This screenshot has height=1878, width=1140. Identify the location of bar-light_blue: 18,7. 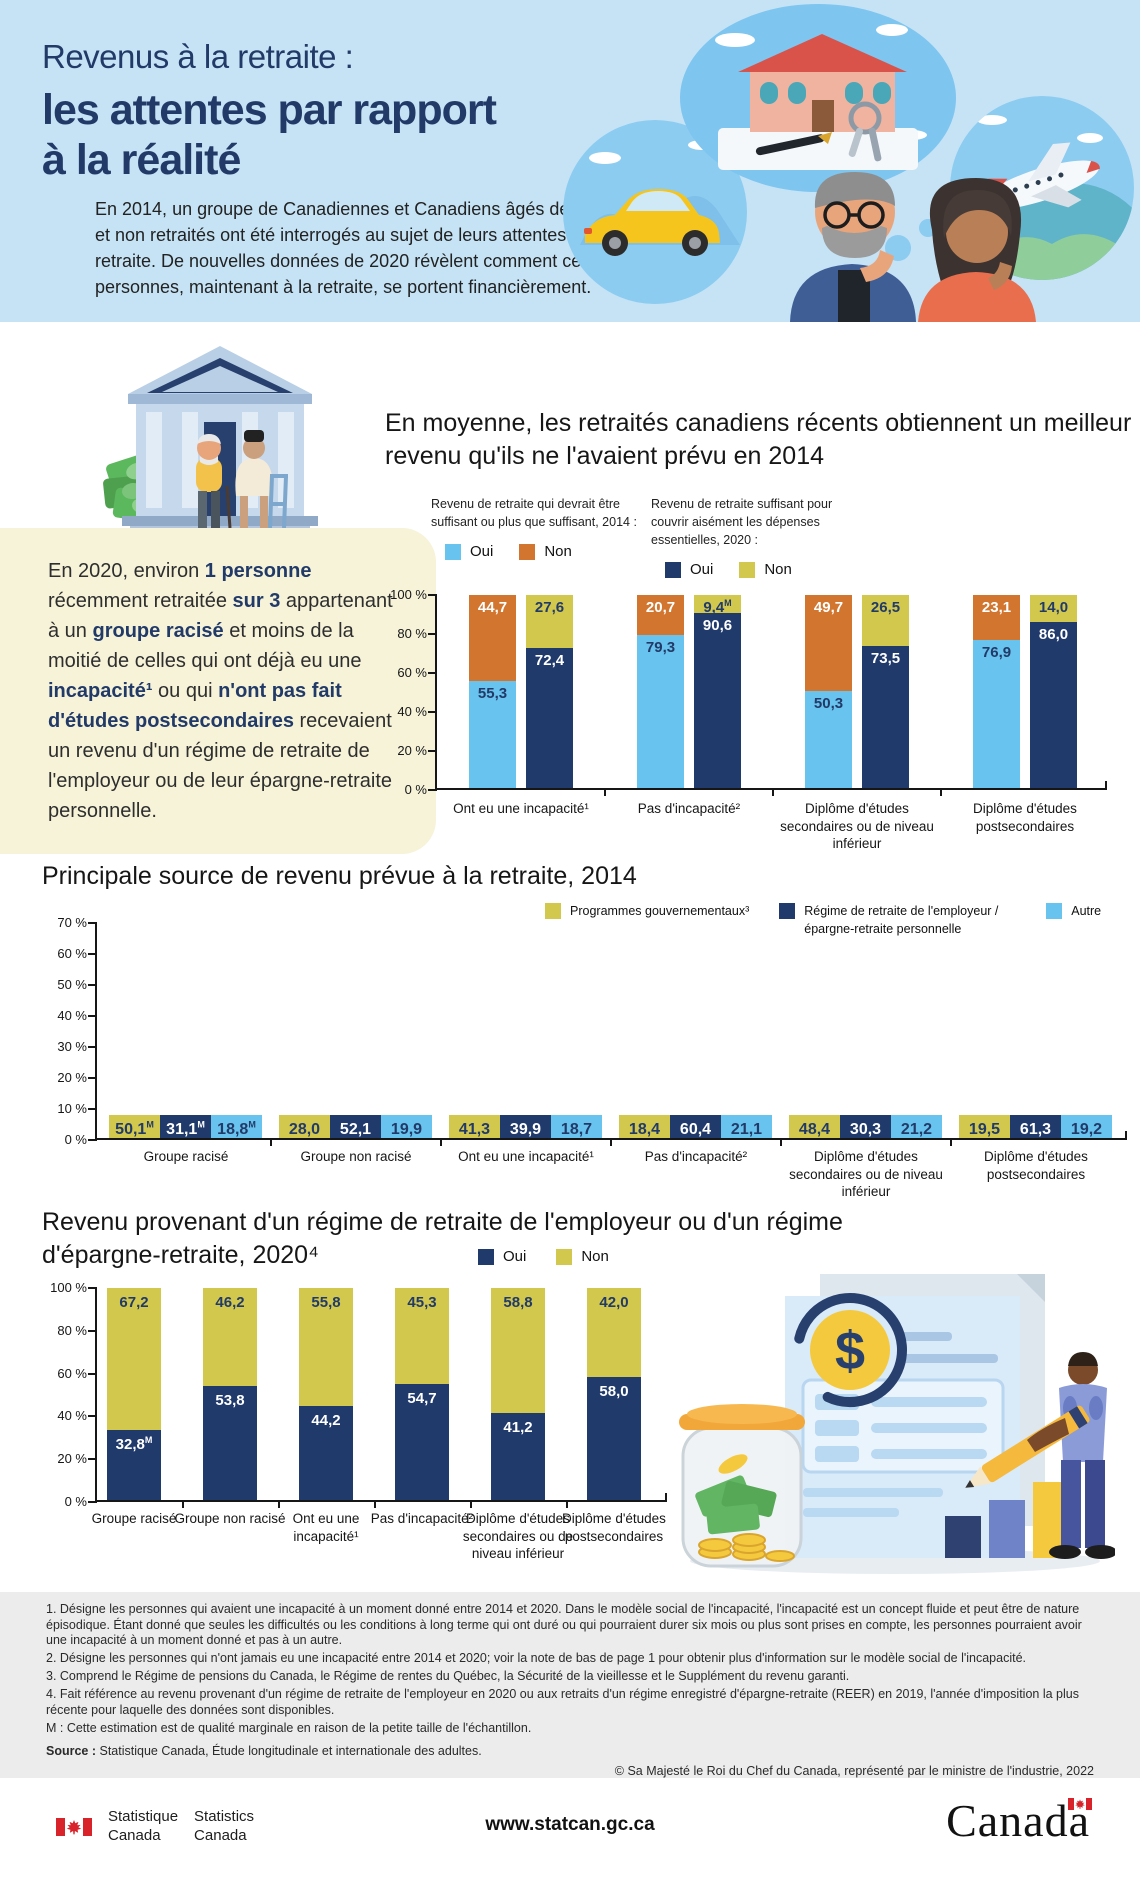
(576, 1126).